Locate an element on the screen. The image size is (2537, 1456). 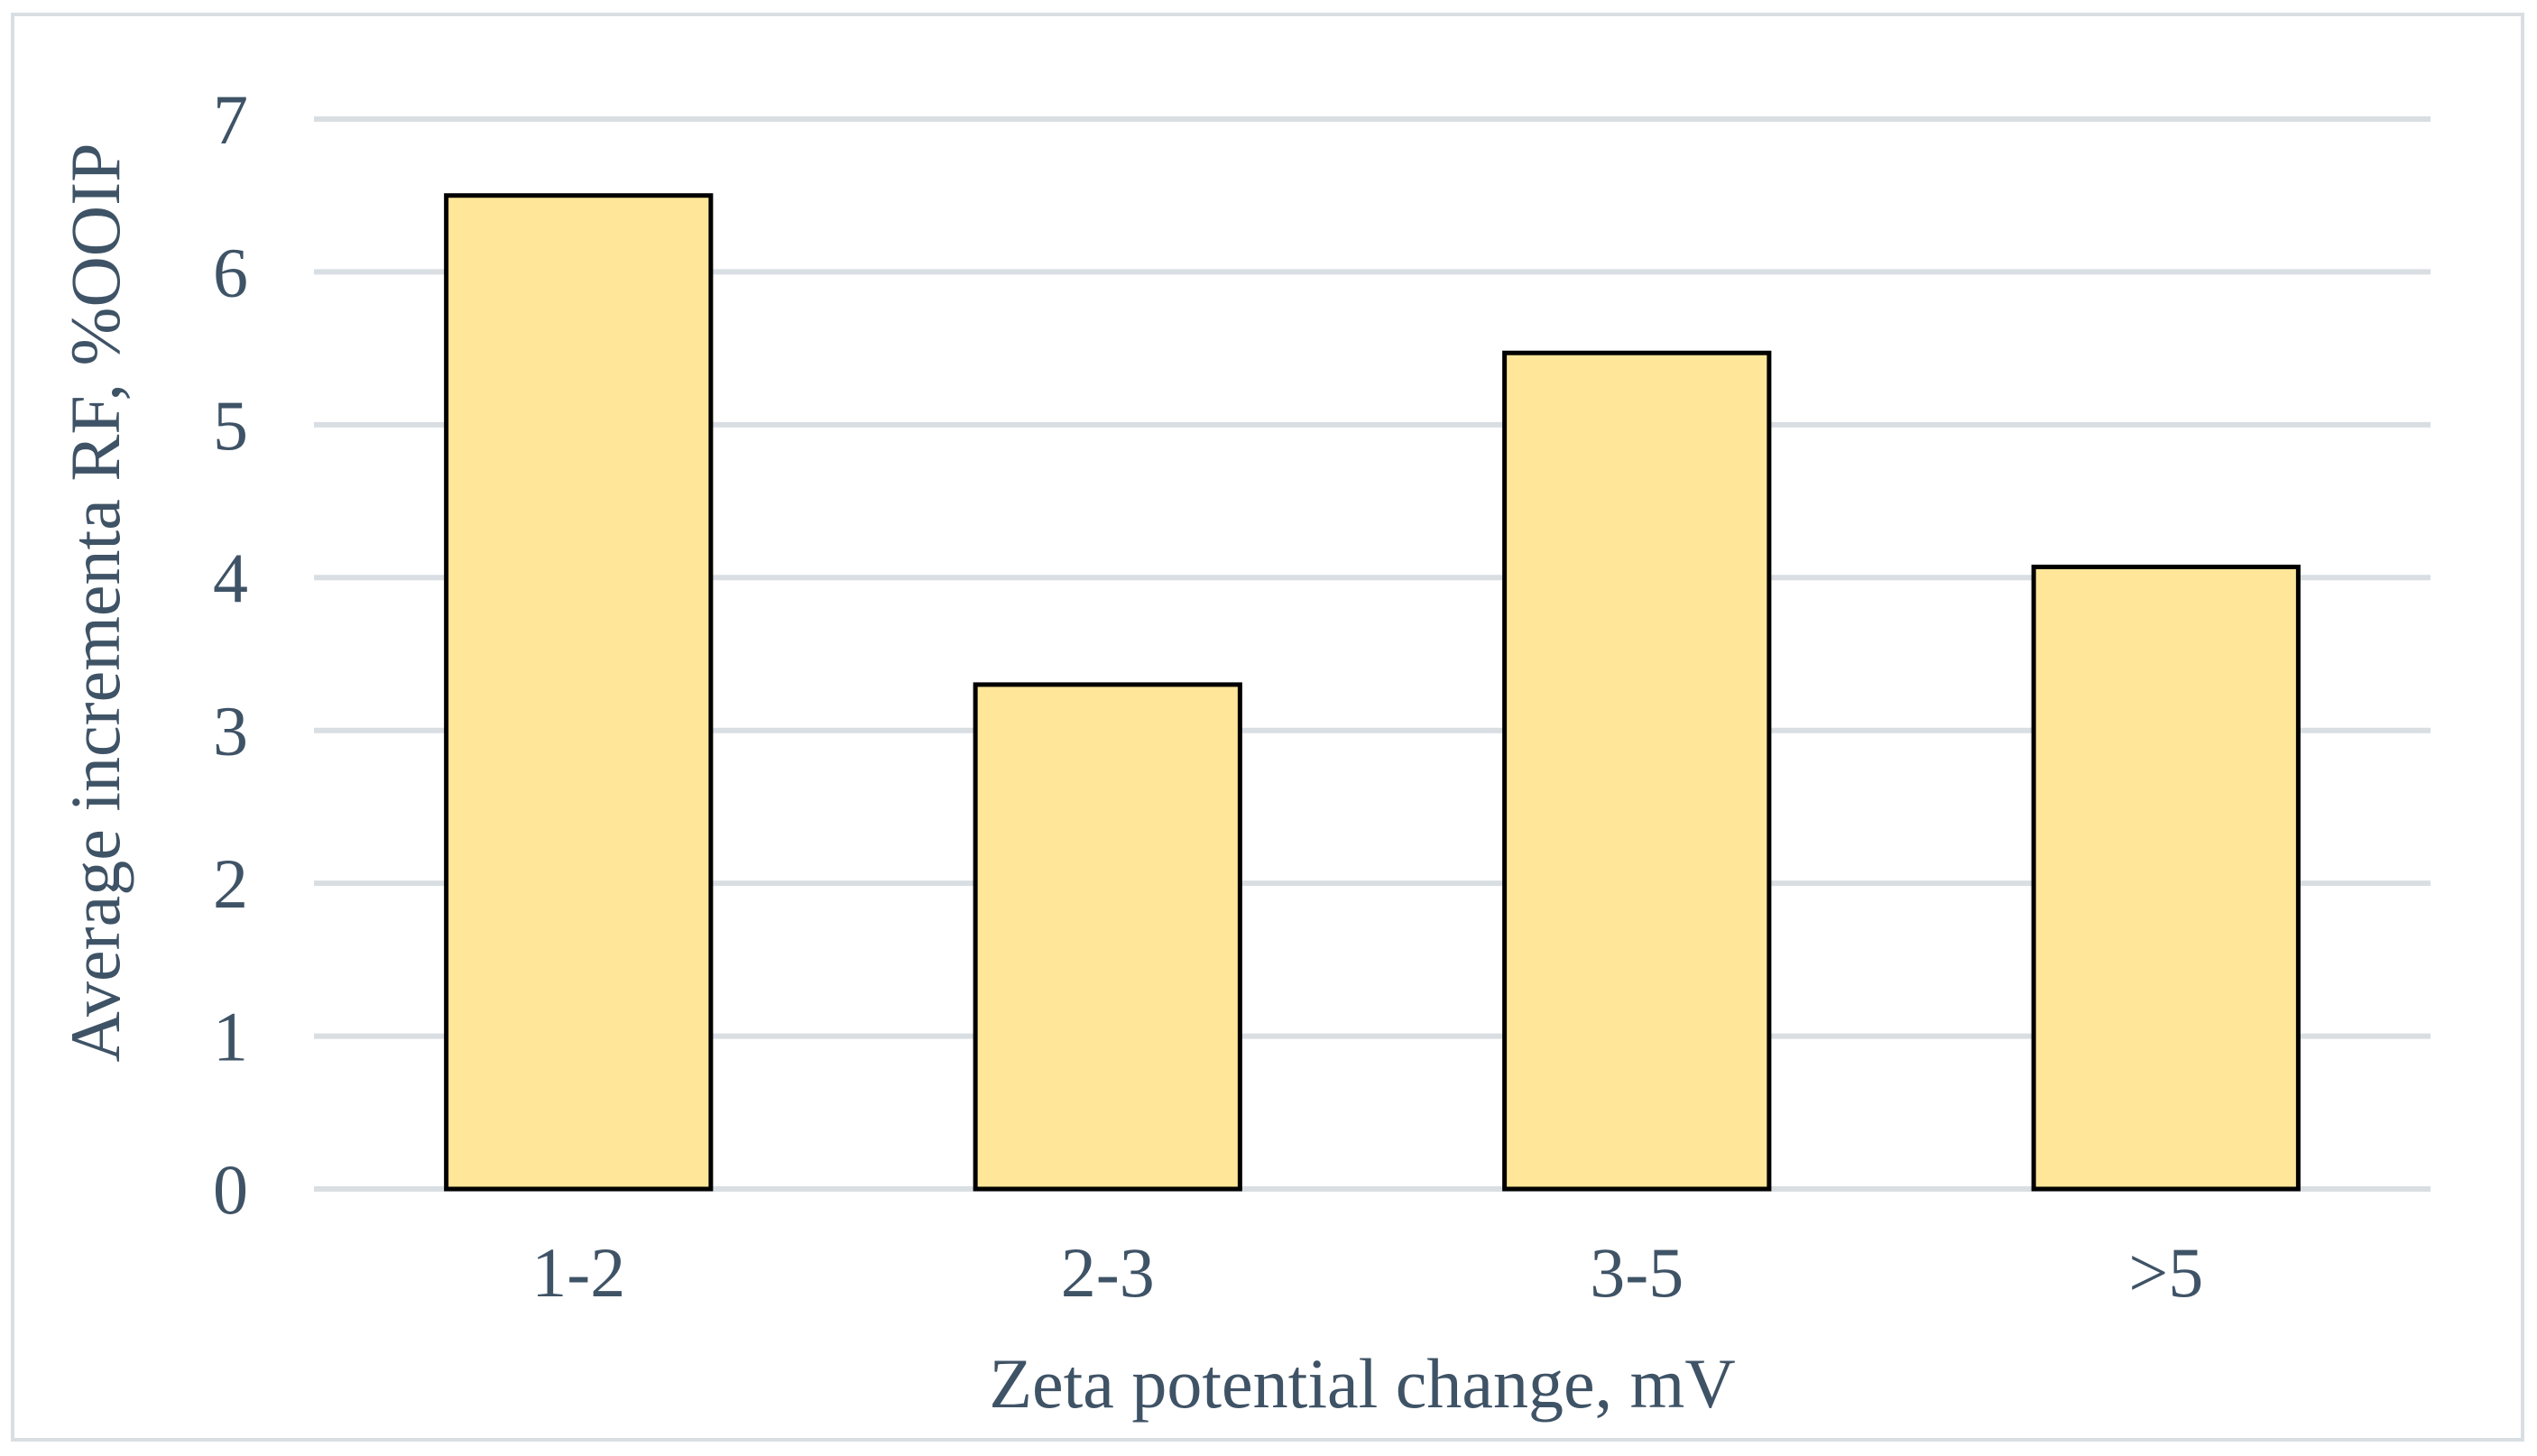
y-tick-label: 1 is located at coordinates (231, 1037).